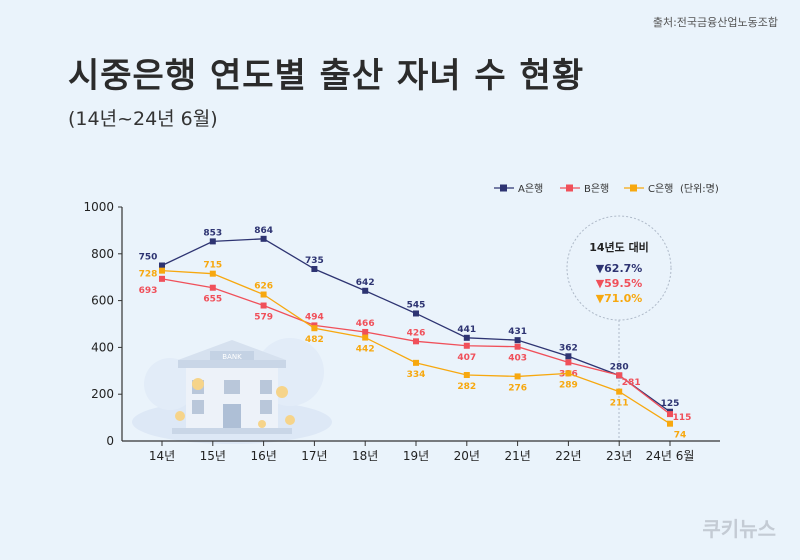  Describe the element at coordinates (365, 456) in the screenshot. I see `x-tick-label: 18년` at that location.